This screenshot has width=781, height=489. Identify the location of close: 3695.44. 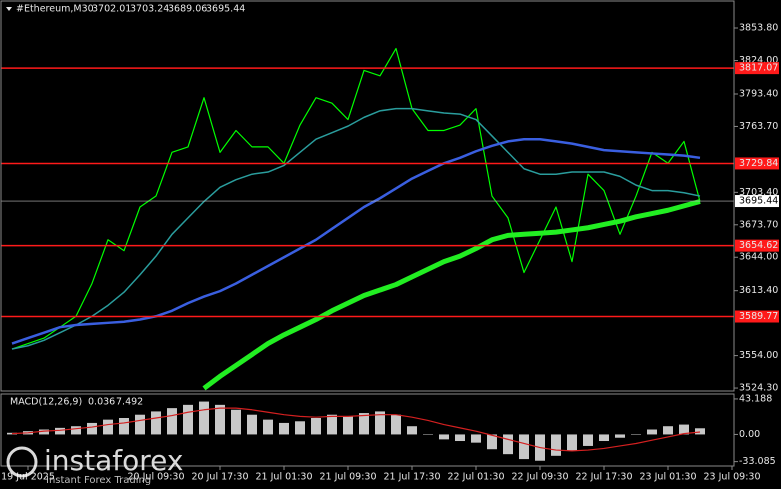
(225, 9).